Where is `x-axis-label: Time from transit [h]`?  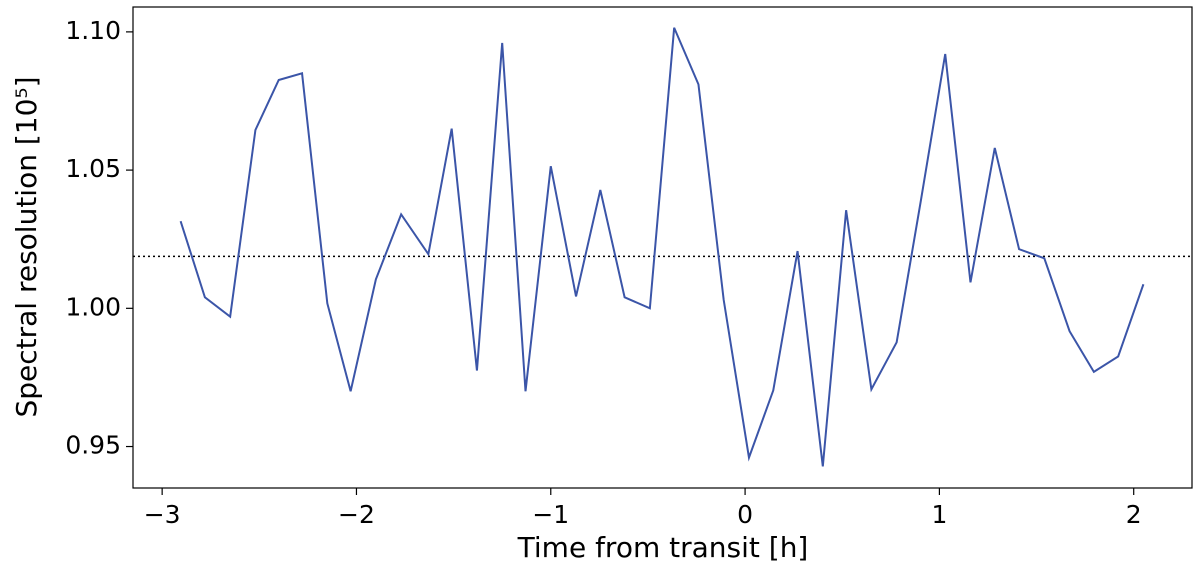 x-axis-label: Time from transit [h] is located at coordinates (663, 547).